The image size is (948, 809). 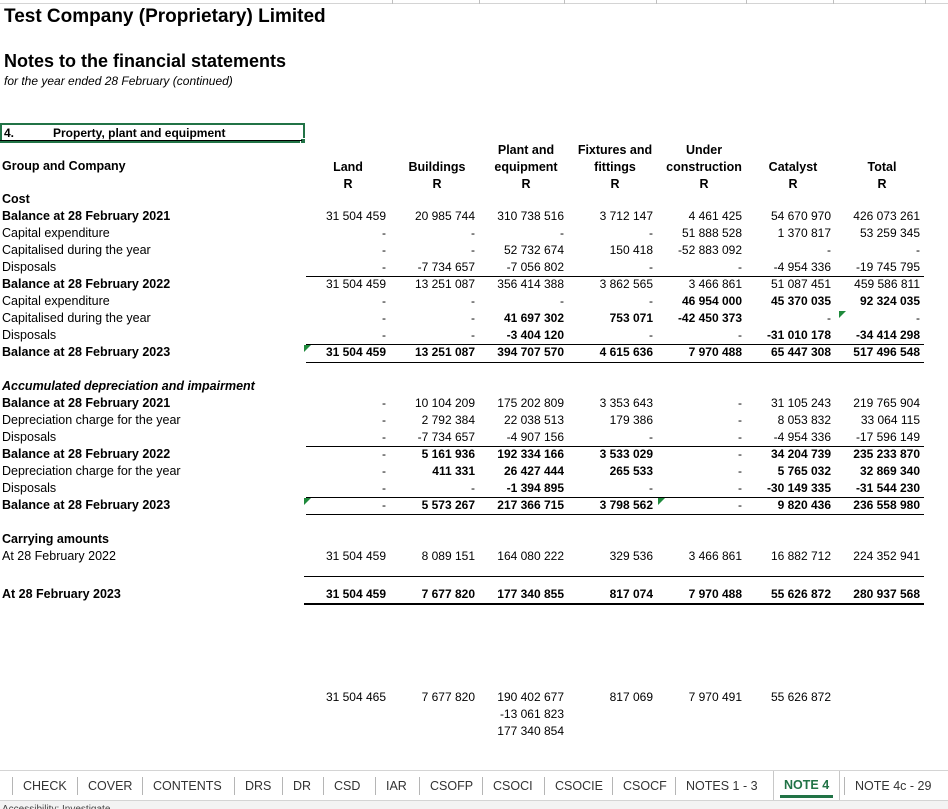 What do you see at coordinates (887, 267) in the screenshot?
I see `table-cell: -19 745 795` at bounding box center [887, 267].